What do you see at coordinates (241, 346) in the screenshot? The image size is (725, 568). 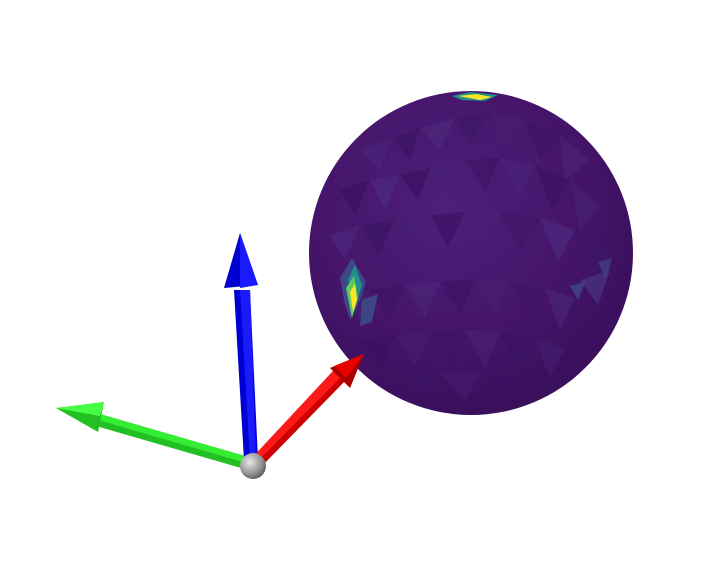 I see `z-axis-arrow` at bounding box center [241, 346].